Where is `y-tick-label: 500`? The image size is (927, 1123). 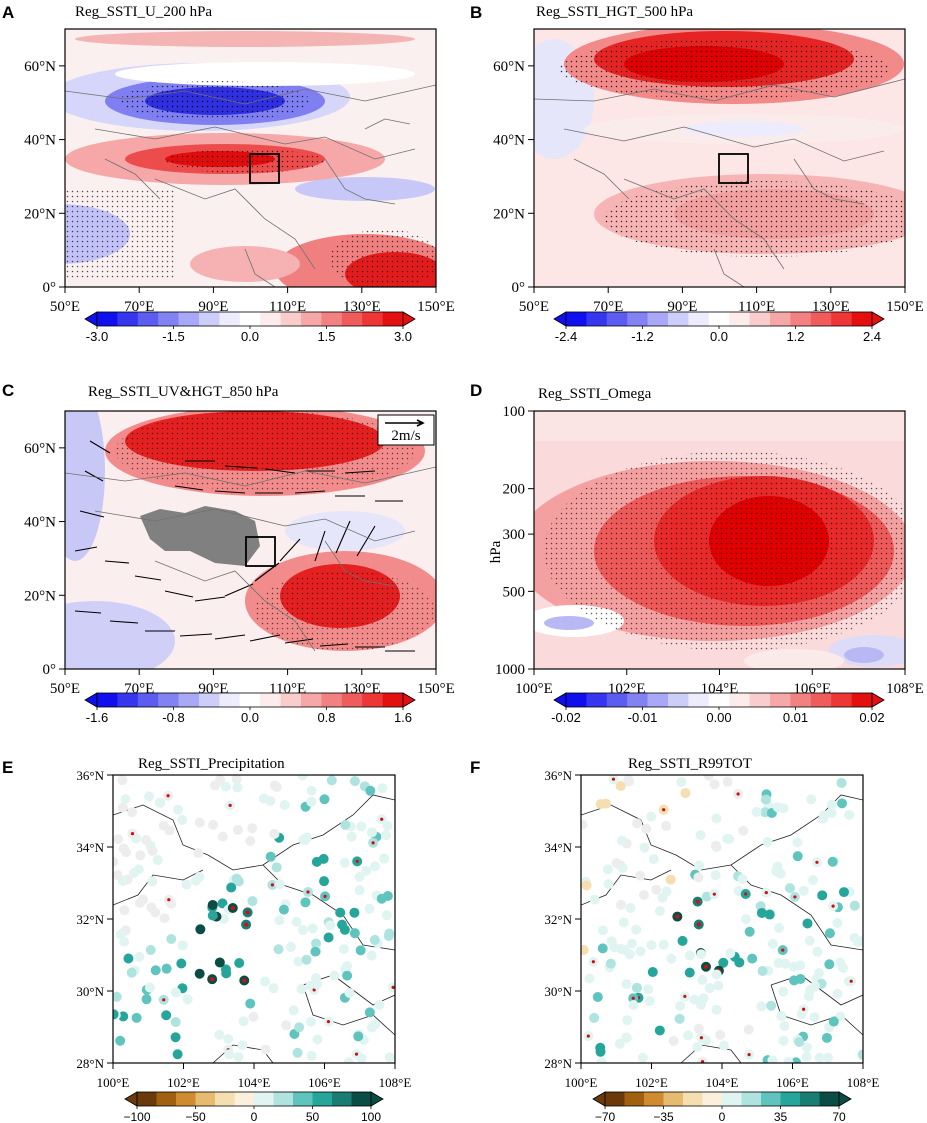
y-tick-label: 500 is located at coordinates (514, 592).